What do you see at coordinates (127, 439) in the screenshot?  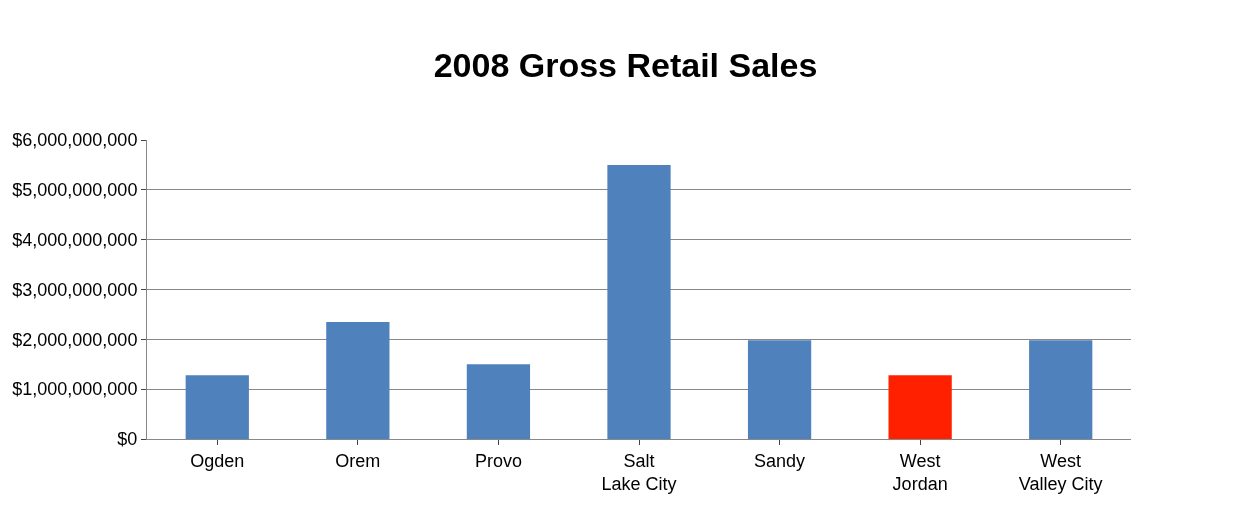 I see `y-tick-label: $0` at bounding box center [127, 439].